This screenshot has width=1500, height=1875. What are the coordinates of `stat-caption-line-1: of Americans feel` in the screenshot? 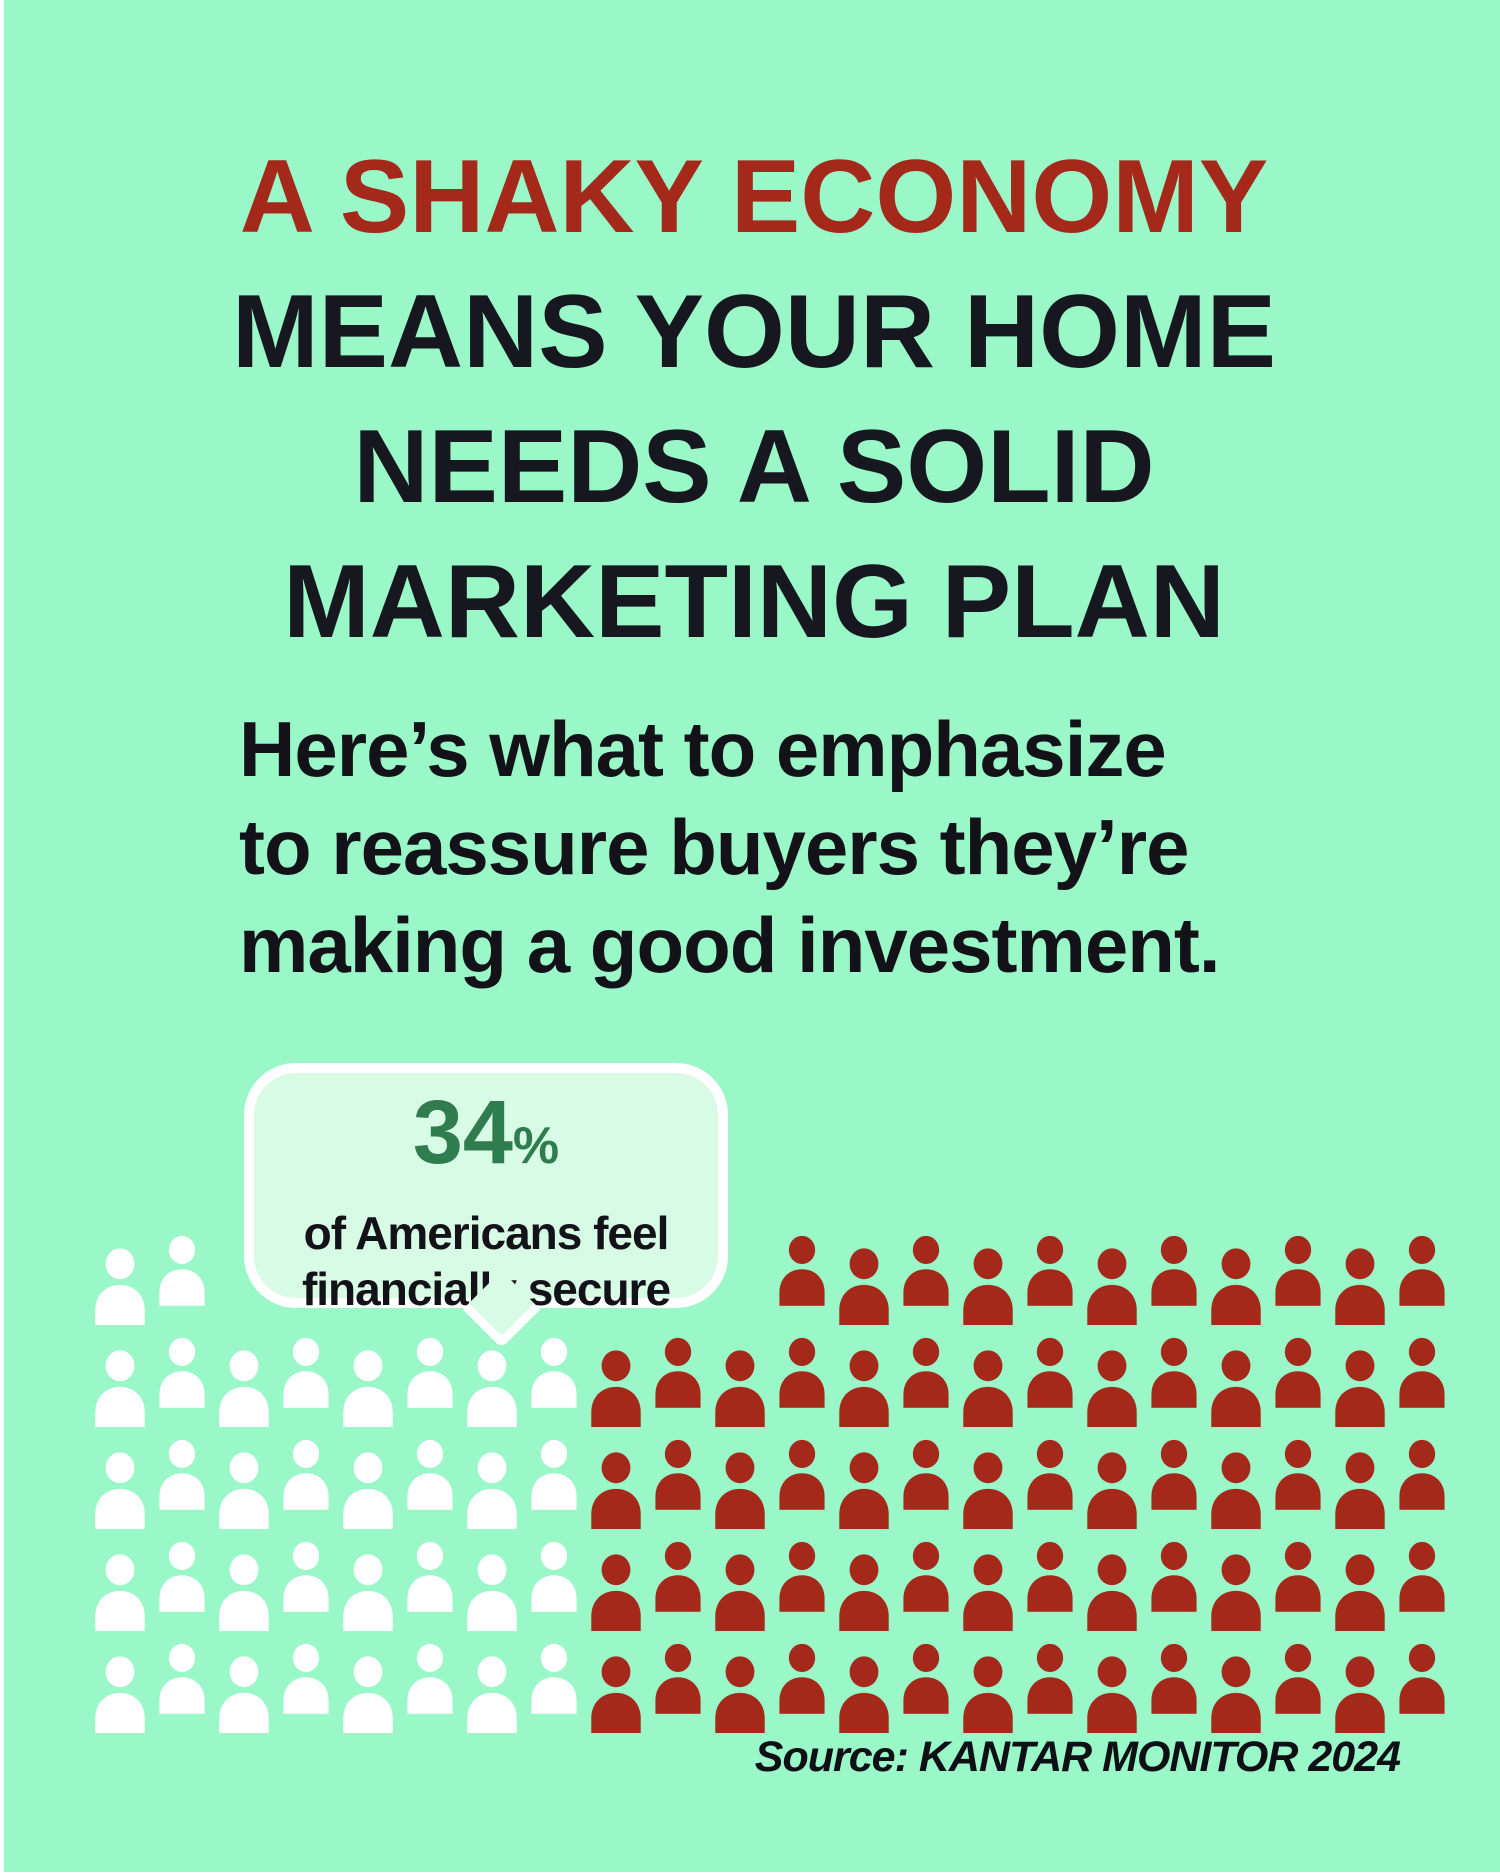 It's located at (486, 1233).